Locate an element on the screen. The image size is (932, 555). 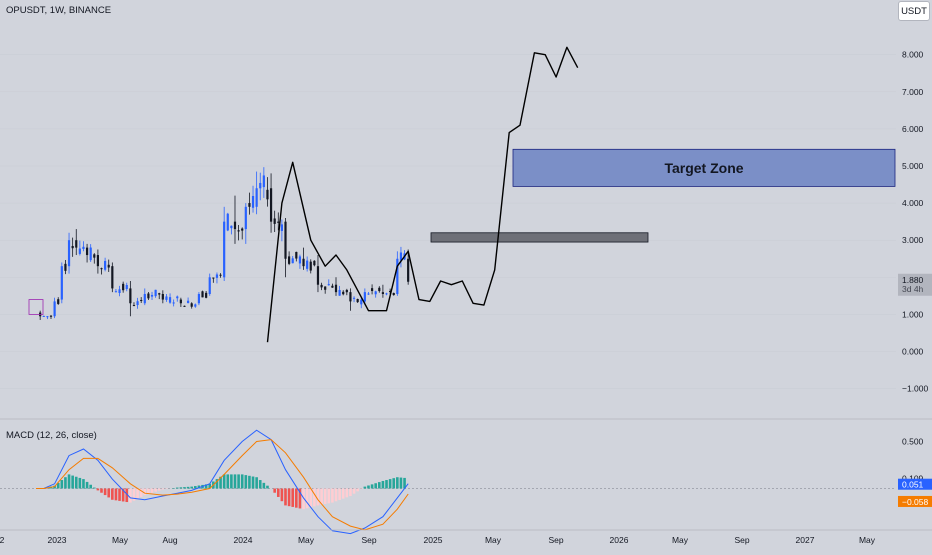
candles is located at coordinates (219, 243).